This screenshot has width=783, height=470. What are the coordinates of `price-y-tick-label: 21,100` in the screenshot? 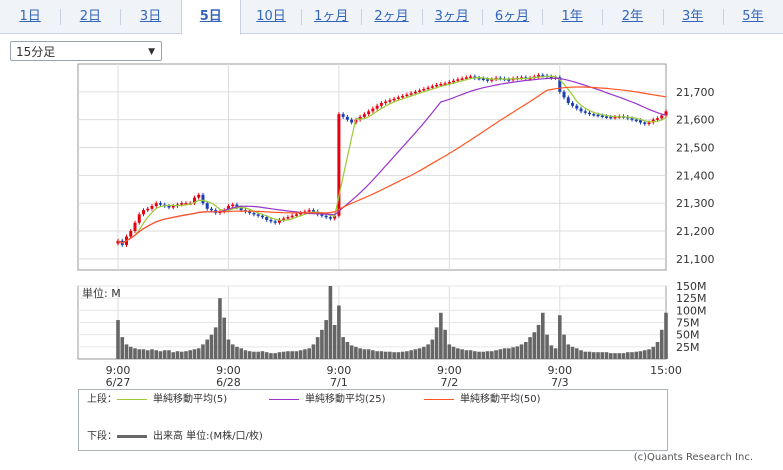 It's located at (695, 259).